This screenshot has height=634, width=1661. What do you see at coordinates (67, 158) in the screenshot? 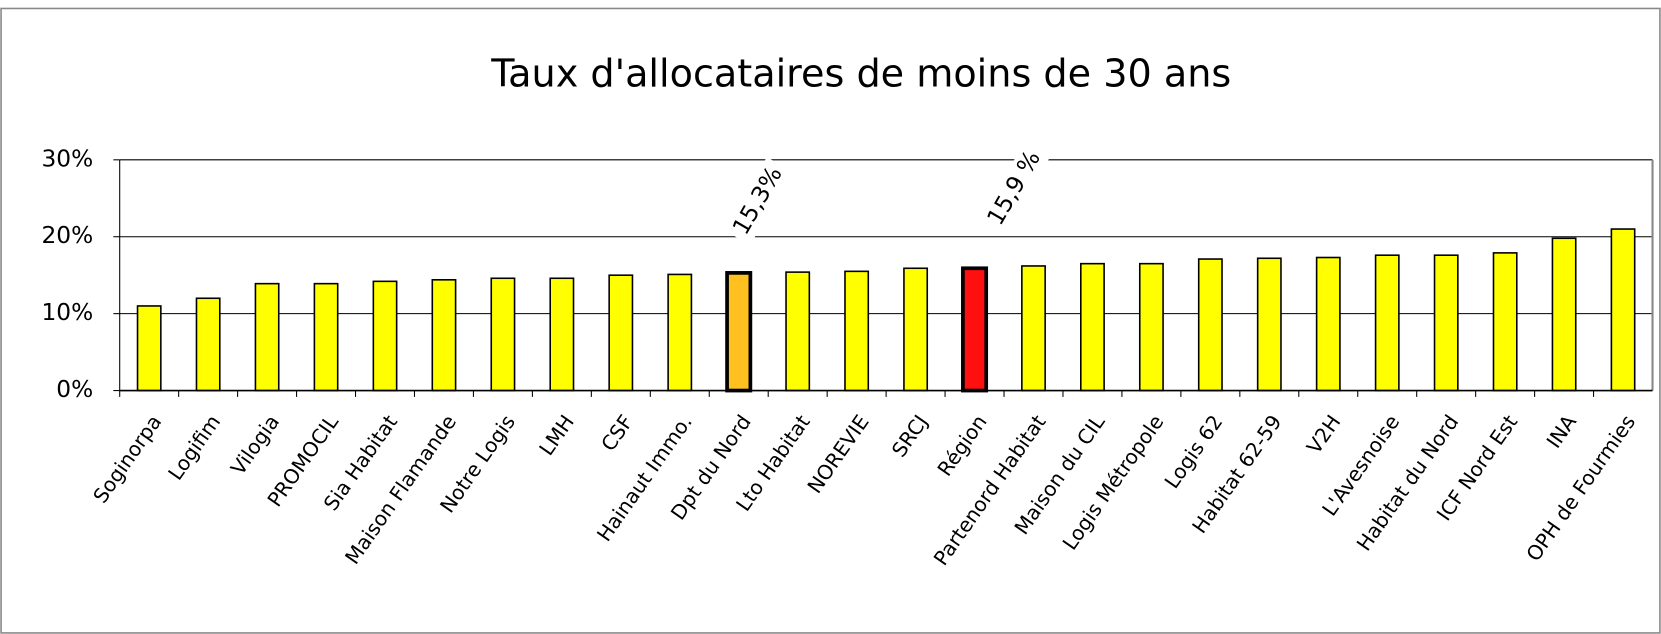
I see `y-tick-label: 30%` at bounding box center [67, 158].